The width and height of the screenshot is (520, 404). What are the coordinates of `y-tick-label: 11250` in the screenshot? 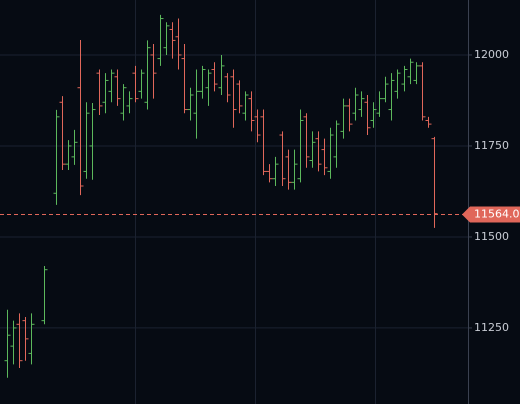 It's located at (491, 327).